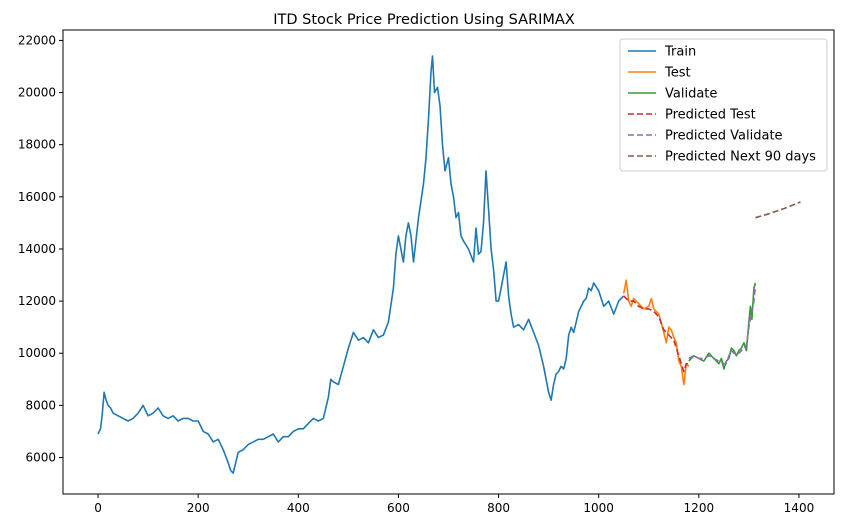 This screenshot has width=848, height=528. Describe the element at coordinates (37, 40) in the screenshot. I see `y-tick-label: 22000` at that location.